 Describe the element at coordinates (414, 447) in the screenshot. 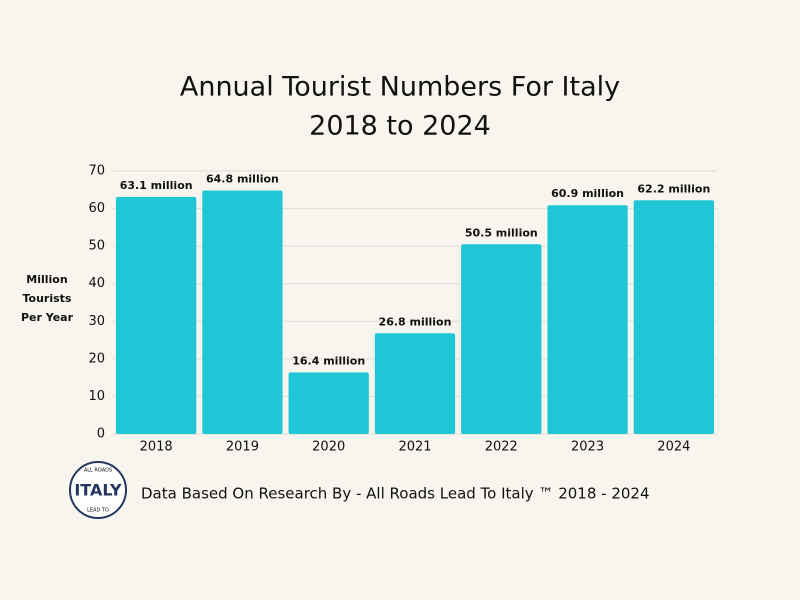

I see `x-tick-label: 2021` at that location.